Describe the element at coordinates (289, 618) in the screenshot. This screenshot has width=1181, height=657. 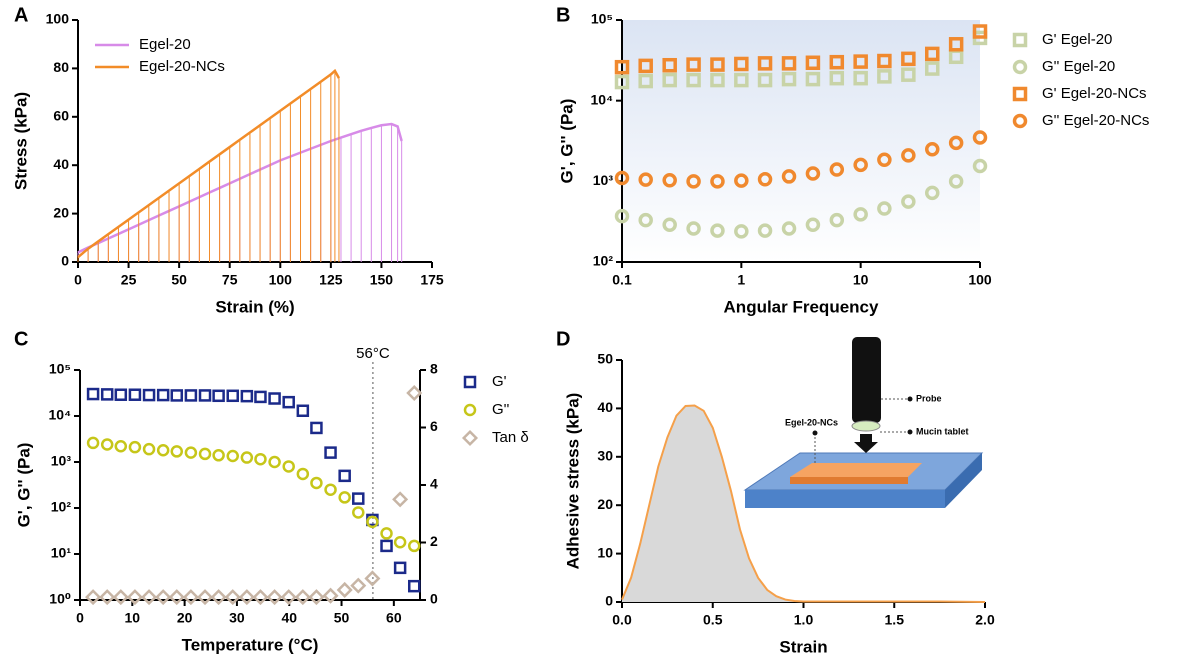
I see `x-tick-label: 40` at that location.